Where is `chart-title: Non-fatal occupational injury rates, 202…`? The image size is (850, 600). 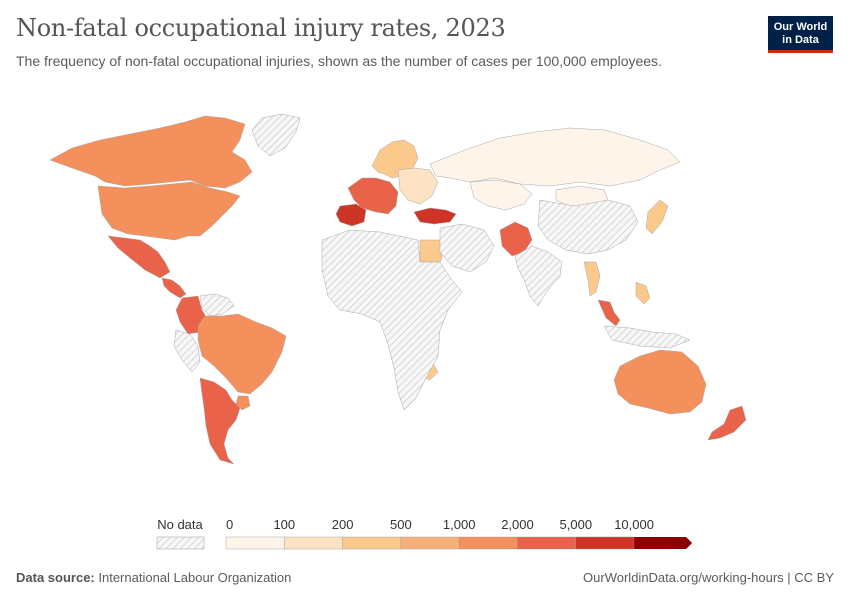
chart-title: Non-fatal occupational injury rates, 202… is located at coordinates (261, 28).